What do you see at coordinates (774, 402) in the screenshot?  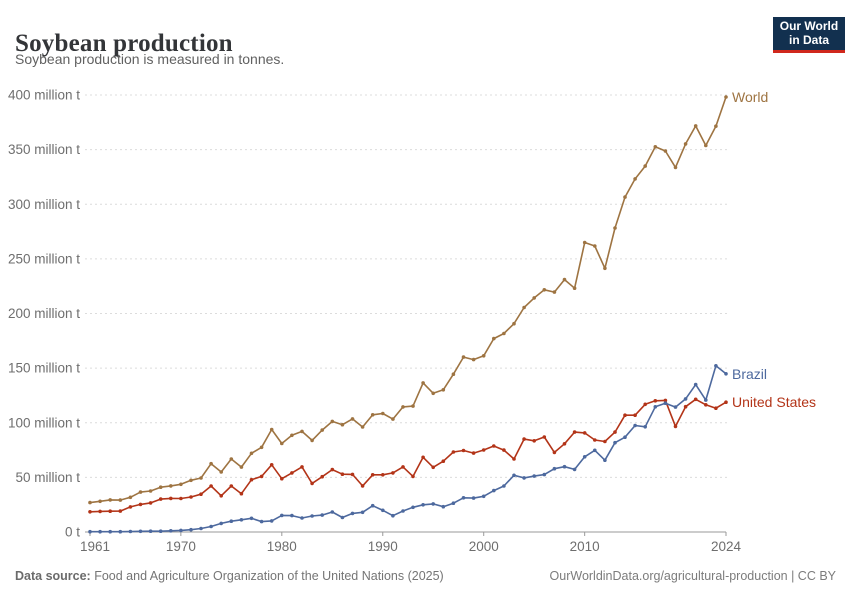 I see `series-label-united-states: United States` at bounding box center [774, 402].